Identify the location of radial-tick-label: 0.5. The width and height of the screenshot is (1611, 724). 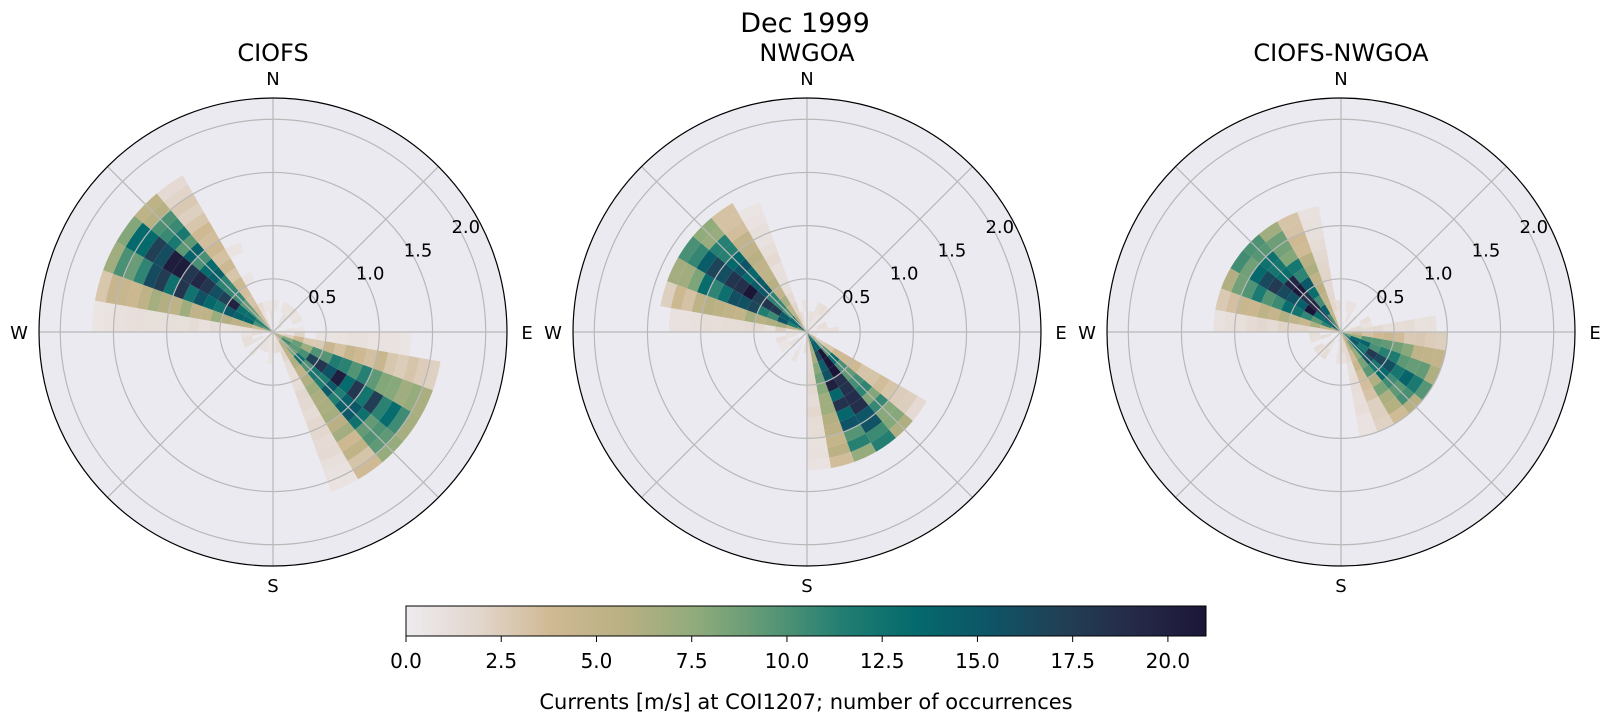
(1390, 297).